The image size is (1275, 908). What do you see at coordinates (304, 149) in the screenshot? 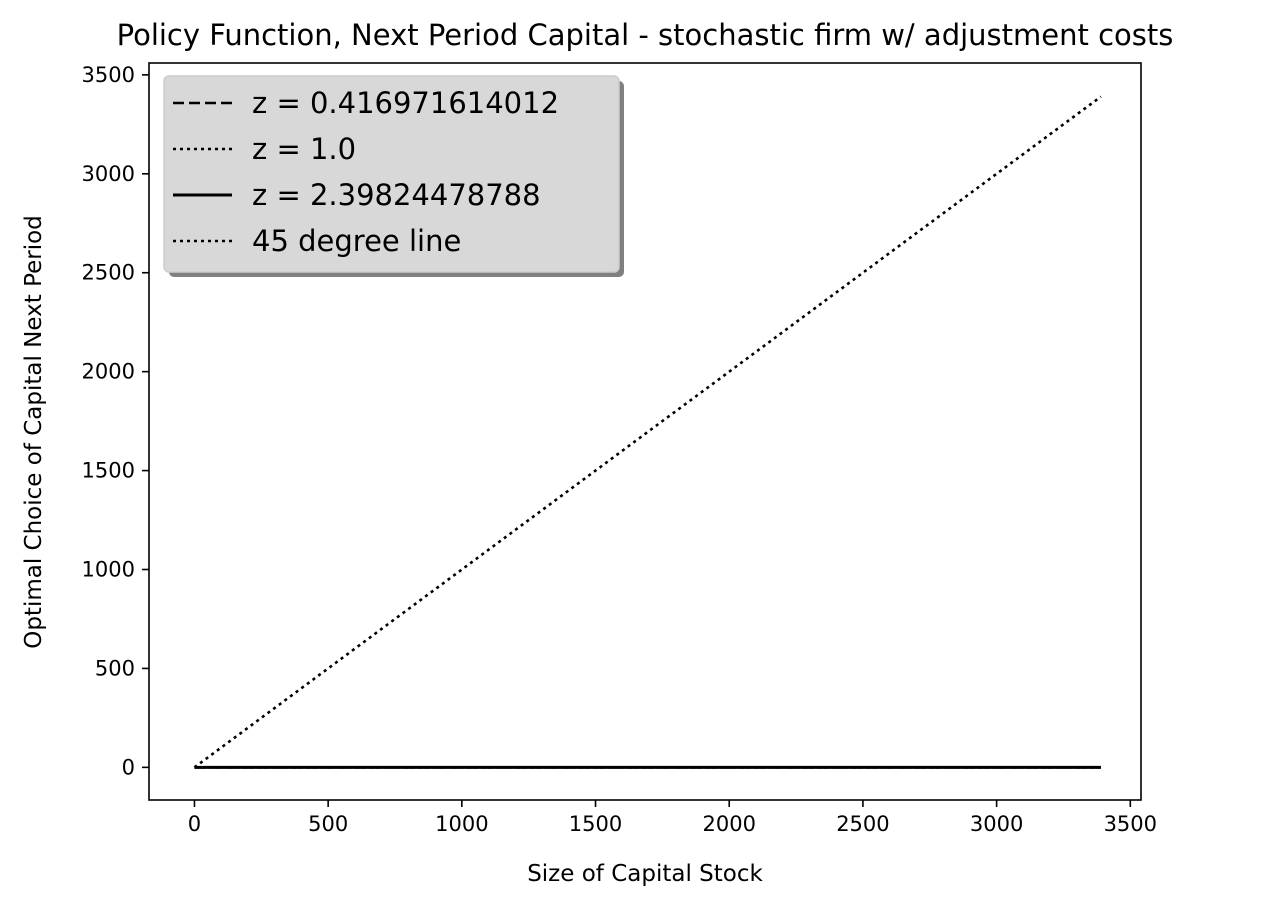
I see `legend-label-2: z = 1.0` at bounding box center [304, 149].